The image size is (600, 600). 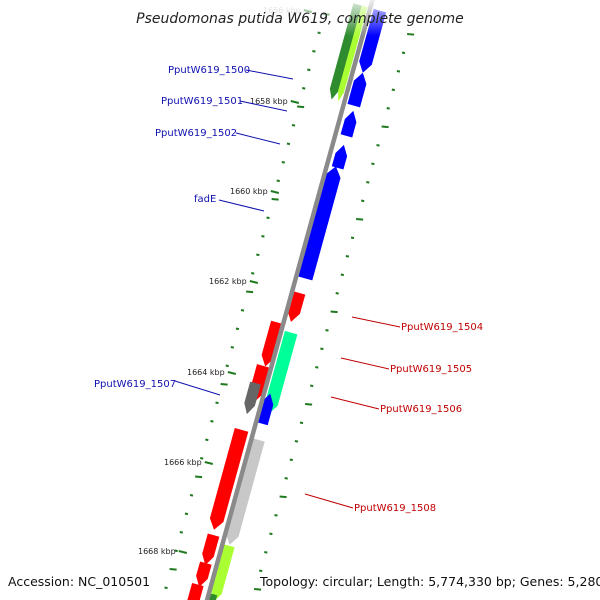 I want to click on map-title: Pseudomonas putida W619, complete genome, so click(x=300, y=19).